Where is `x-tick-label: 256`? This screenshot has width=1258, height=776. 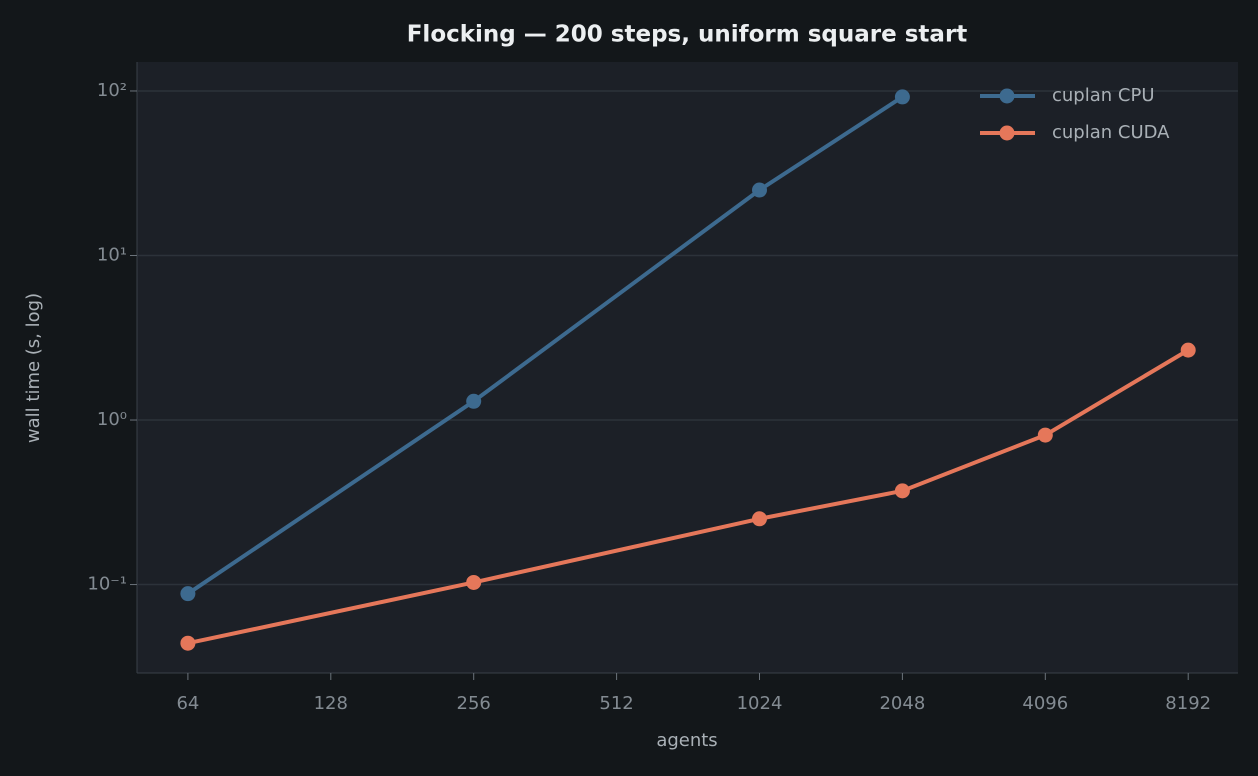 x-tick-label: 256 is located at coordinates (474, 703).